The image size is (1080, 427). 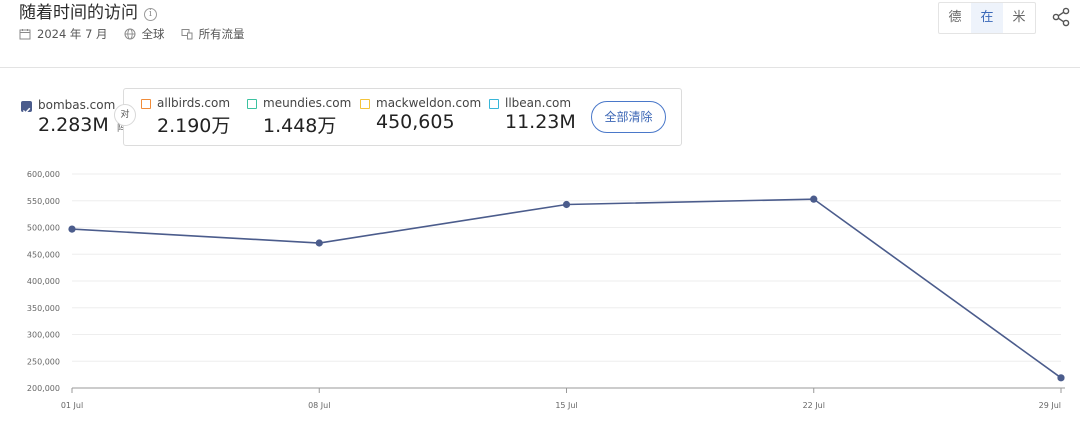 I want to click on x-tick-label: 29 Jul, so click(x=1050, y=405).